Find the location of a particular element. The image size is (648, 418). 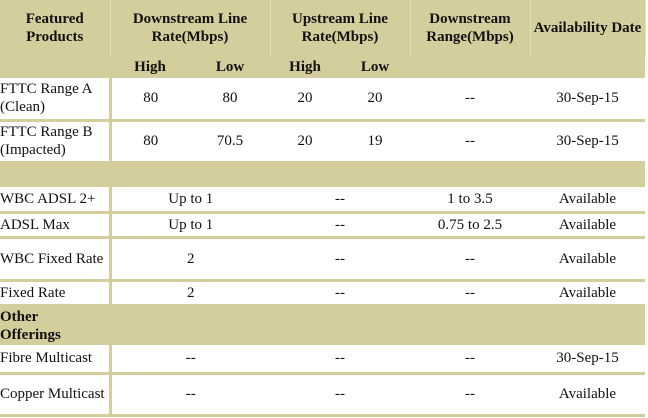

header-cell: Upstream Line Rate(Mbps) is located at coordinates (340, 28).